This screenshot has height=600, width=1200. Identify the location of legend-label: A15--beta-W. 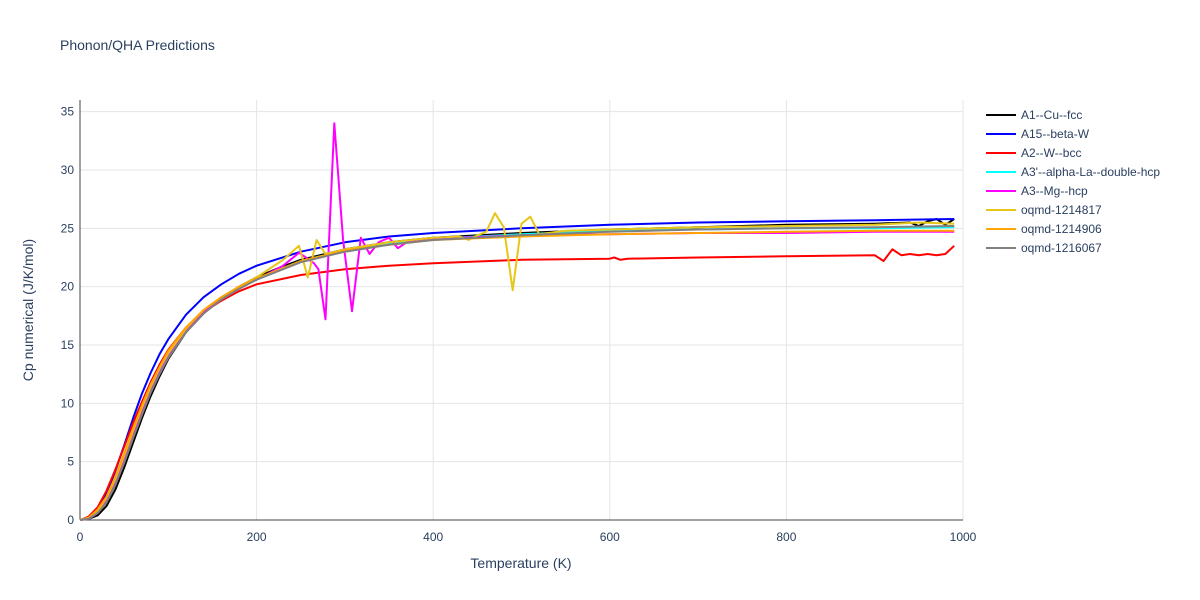
(1055, 134).